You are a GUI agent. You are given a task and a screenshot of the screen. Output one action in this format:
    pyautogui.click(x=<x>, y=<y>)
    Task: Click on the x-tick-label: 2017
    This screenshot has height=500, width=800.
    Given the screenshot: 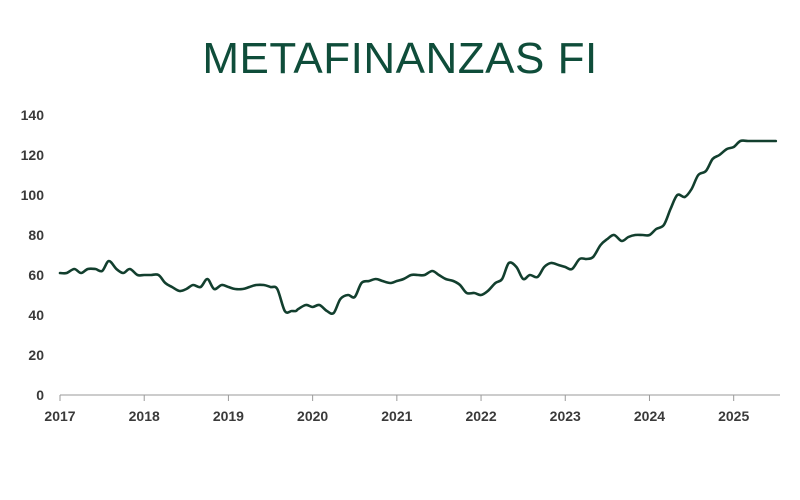 What is the action you would take?
    pyautogui.click(x=59, y=416)
    